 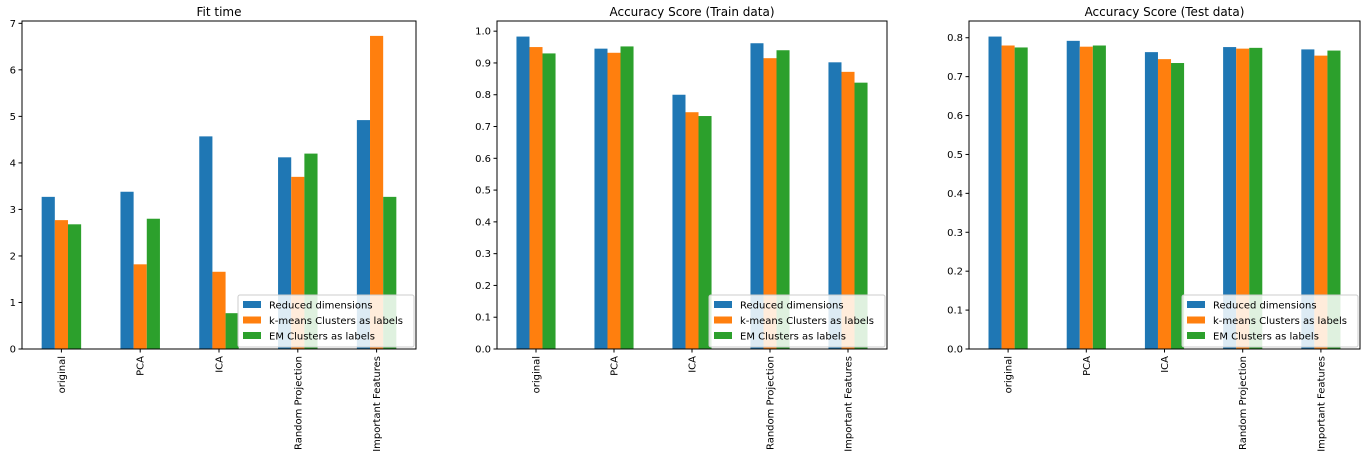 I want to click on y-tick-label: 0.5, so click(x=955, y=155).